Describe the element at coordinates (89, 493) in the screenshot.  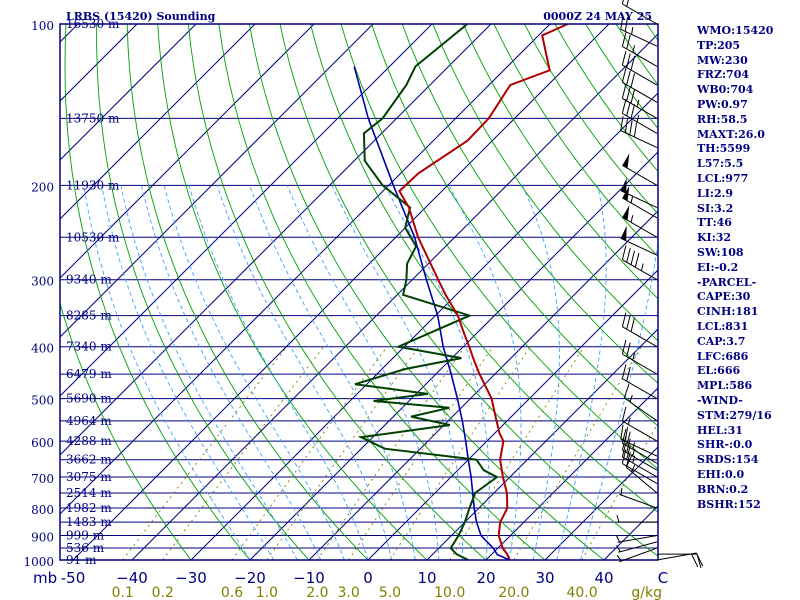
I see `height-label: 2514 m` at that location.